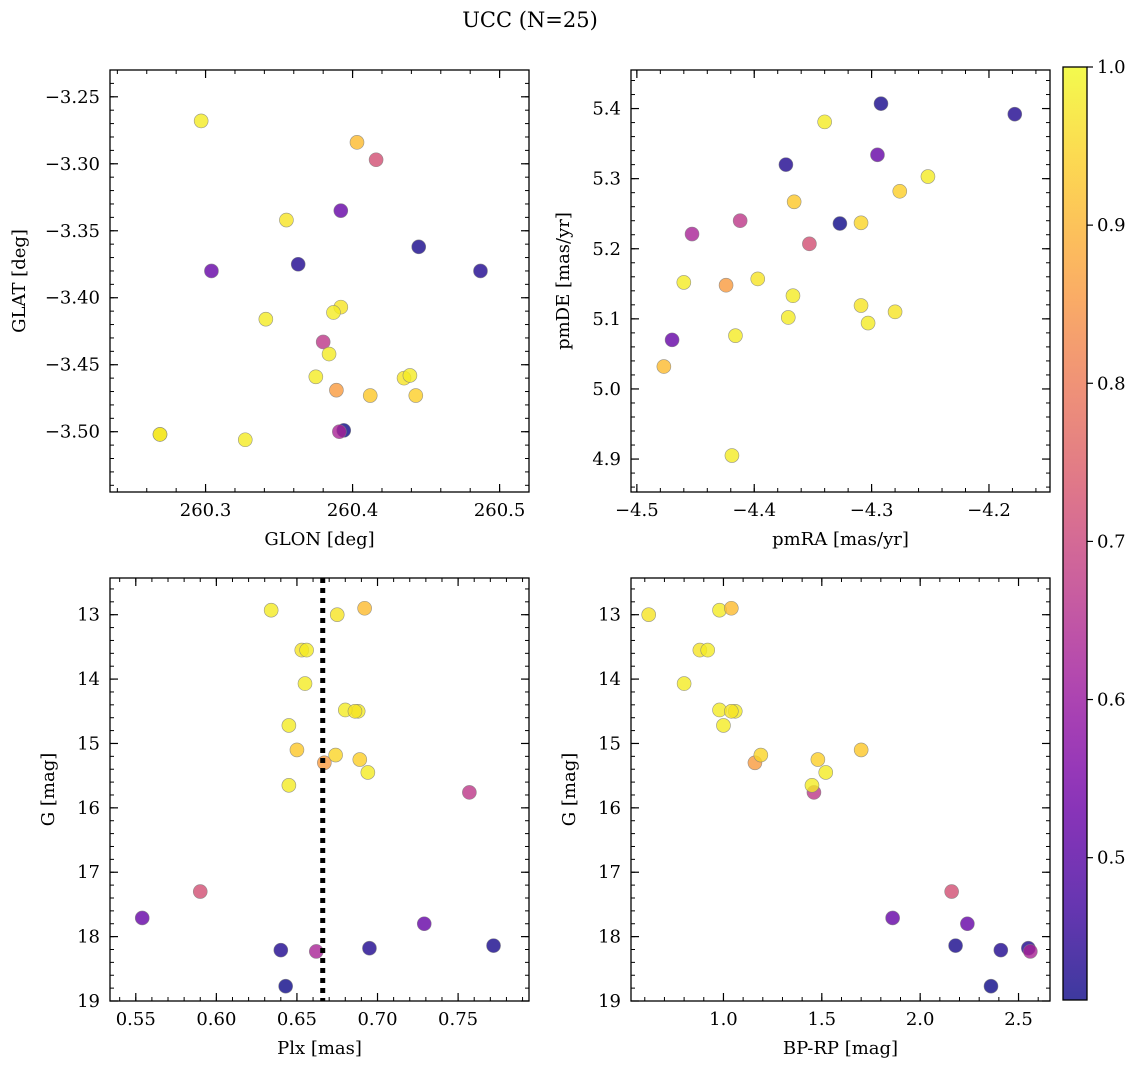 This screenshot has height=1068, width=1136. I want to click on y-tick-label: 14, so click(609, 679).